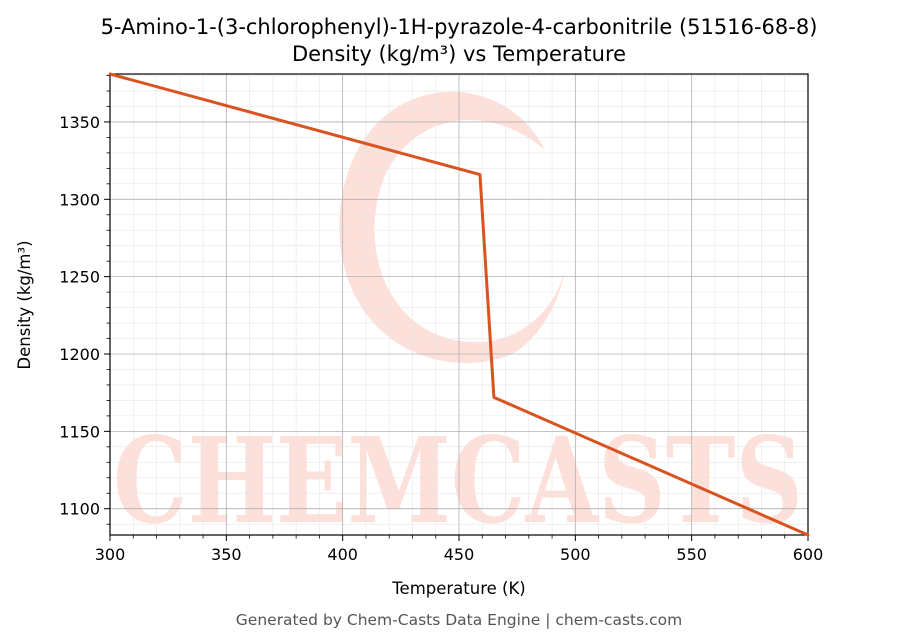 Image resolution: width=902 pixels, height=644 pixels. Describe the element at coordinates (226, 554) in the screenshot. I see `x-tick-label: 350` at that location.